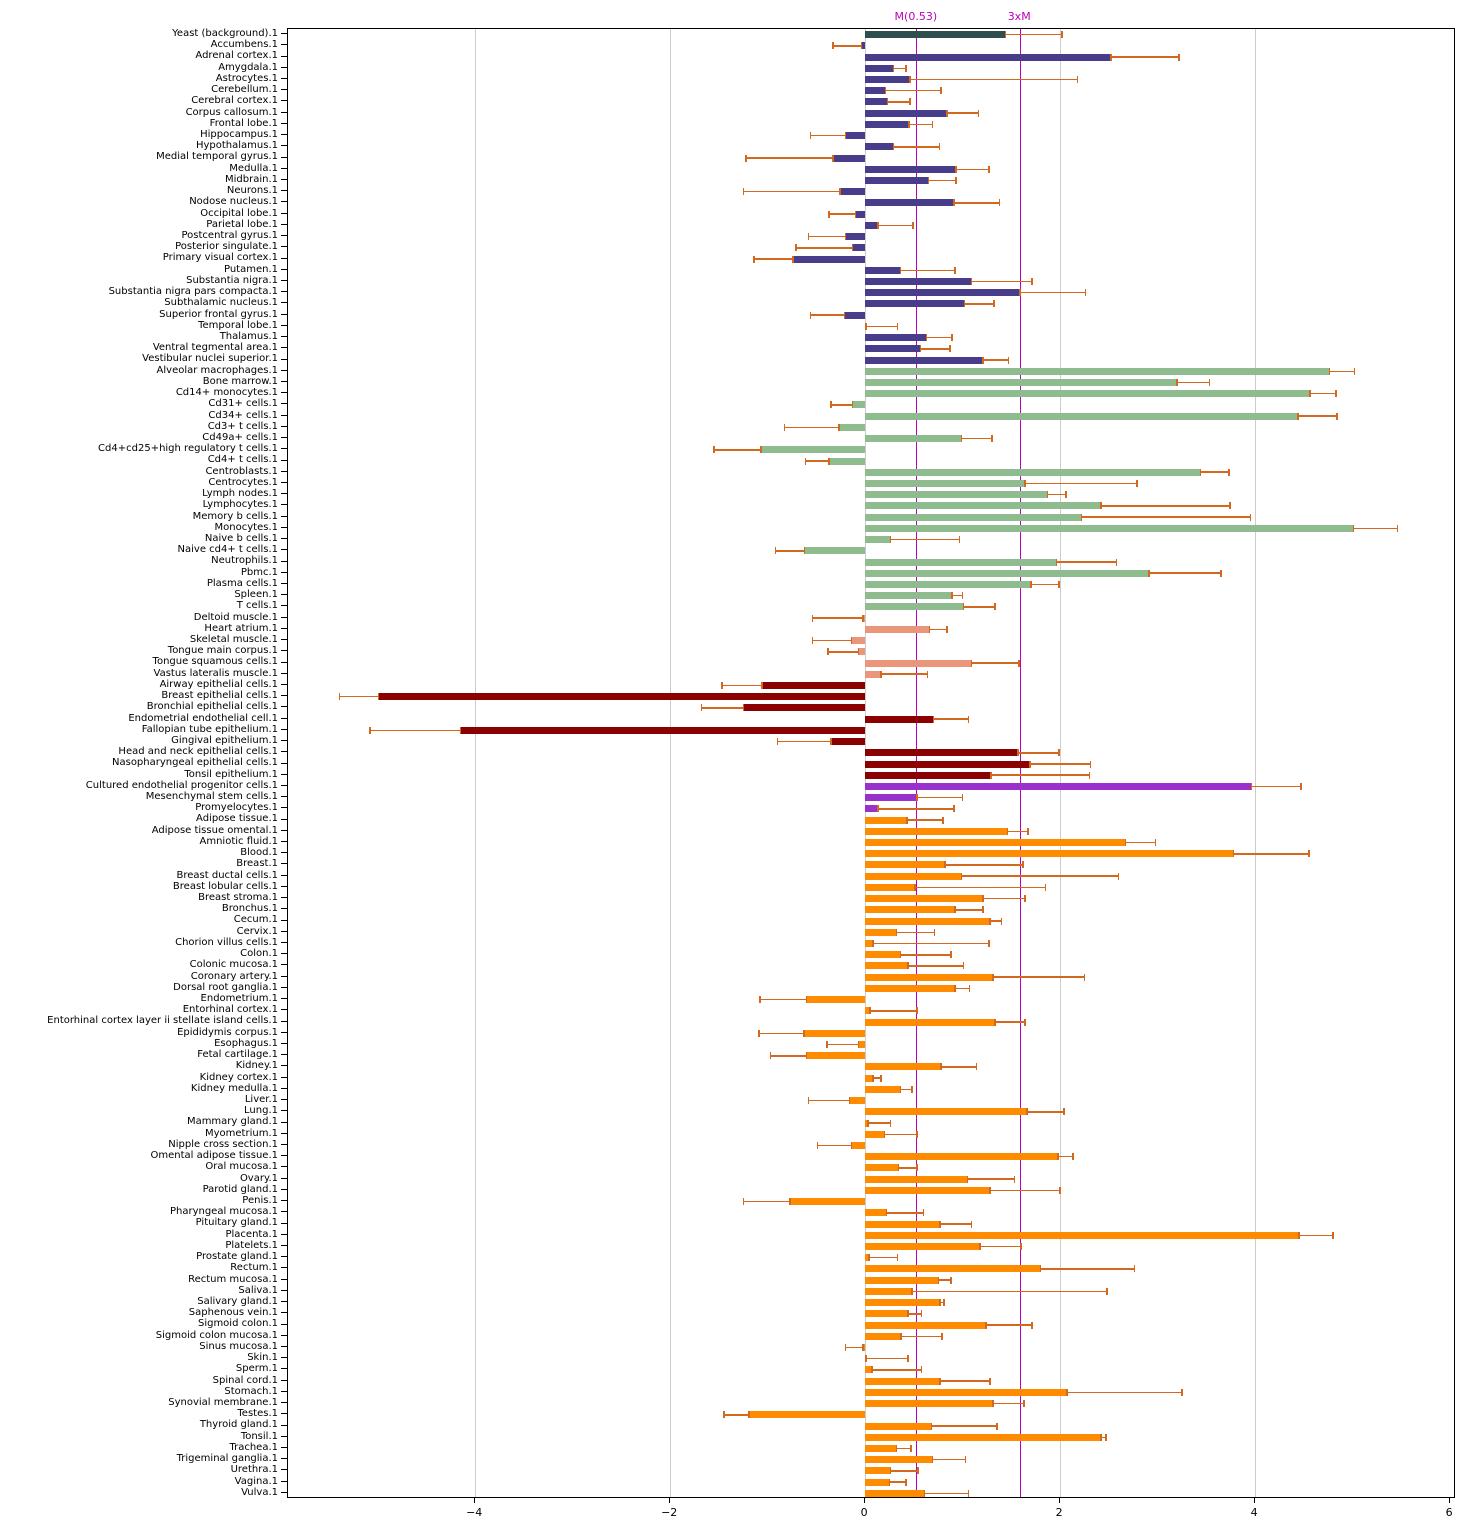 This screenshot has height=1534, width=1469. I want to click on y-label: Monocytes.1, so click(246, 527).